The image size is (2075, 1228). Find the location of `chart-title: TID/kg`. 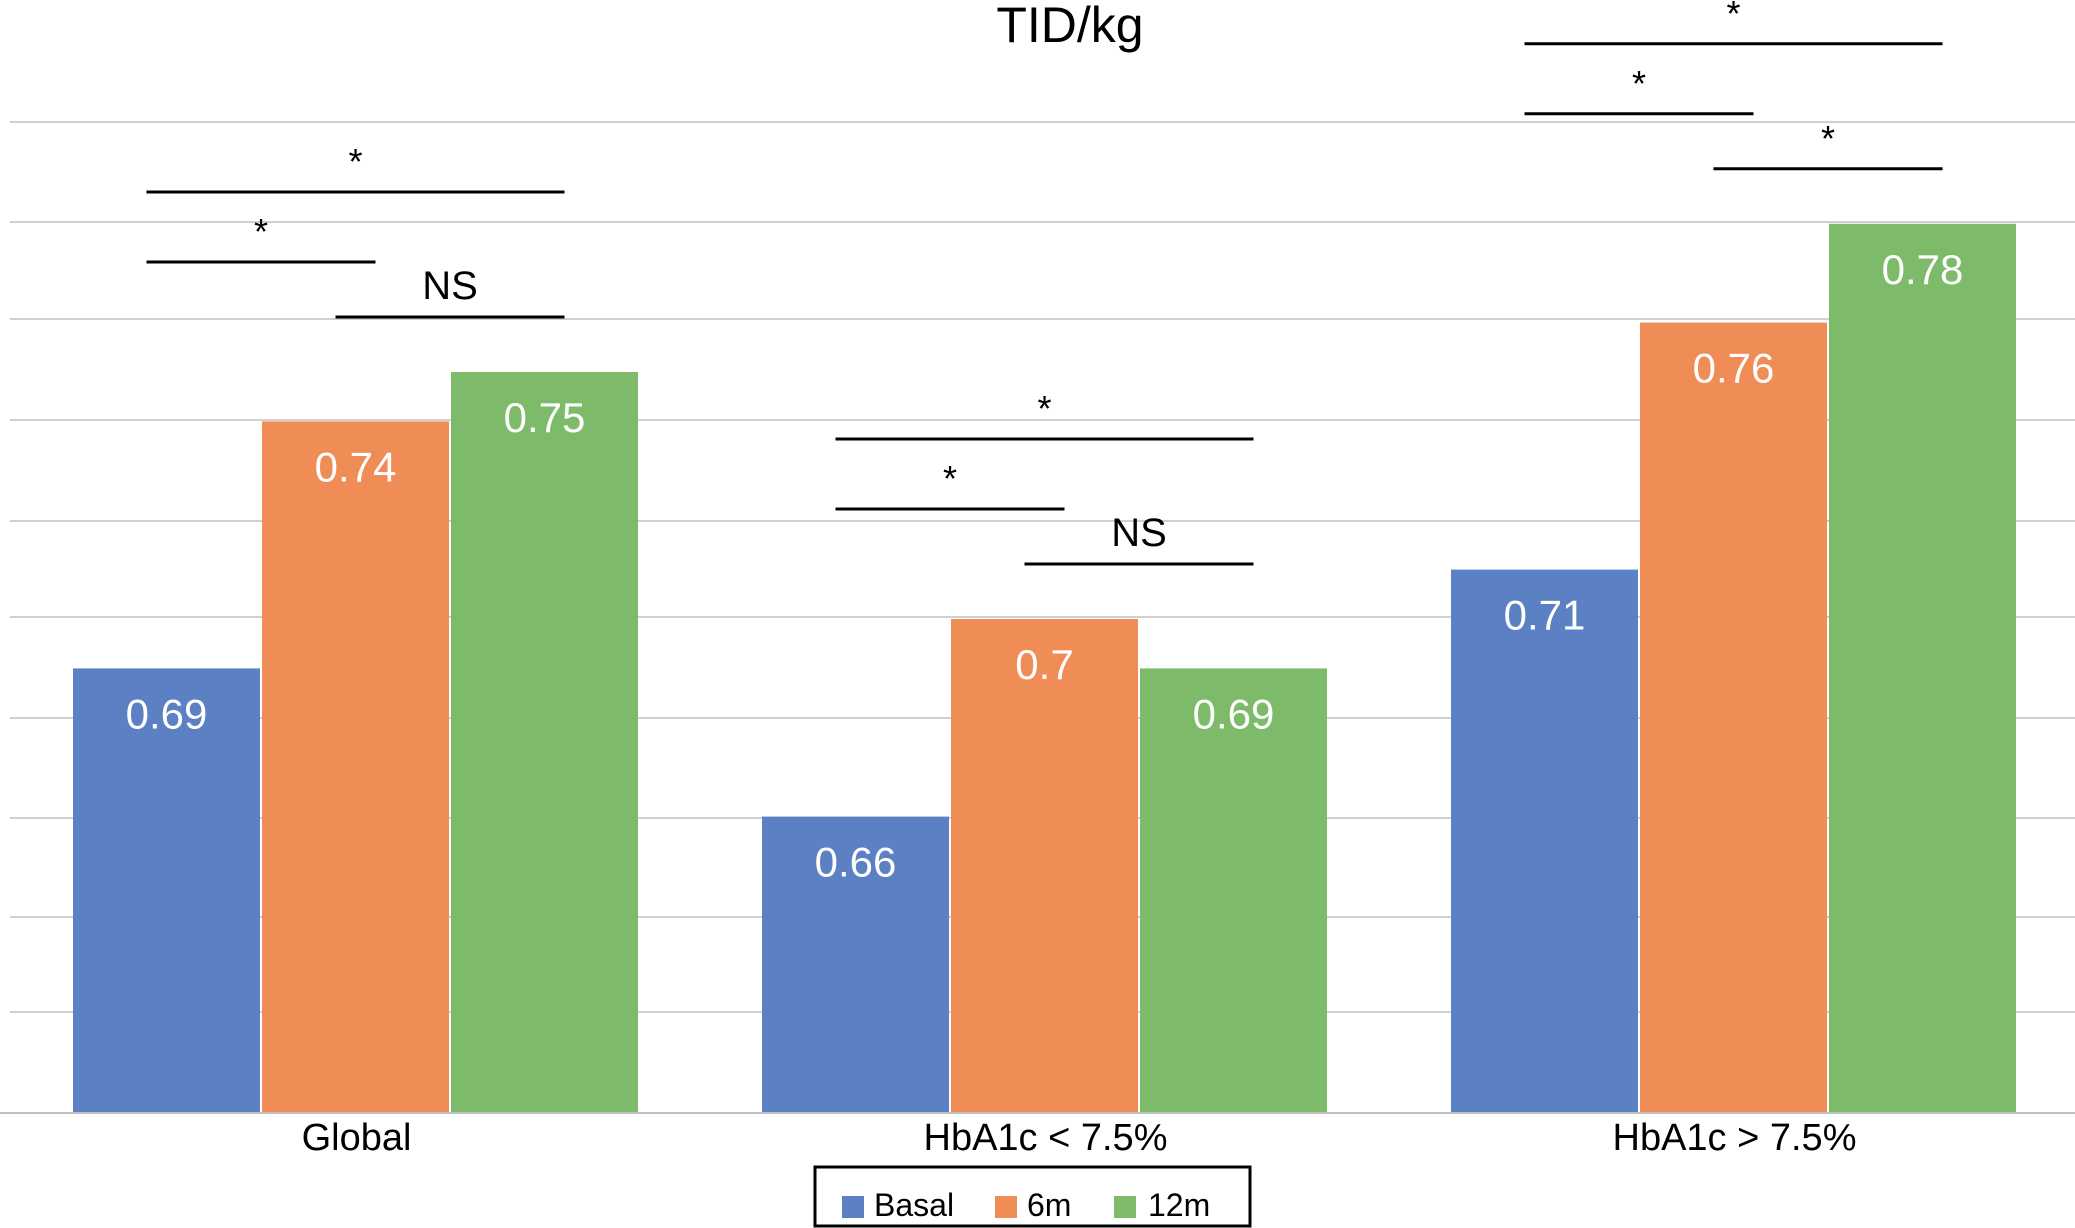

chart-title: TID/kg is located at coordinates (1069, 26).